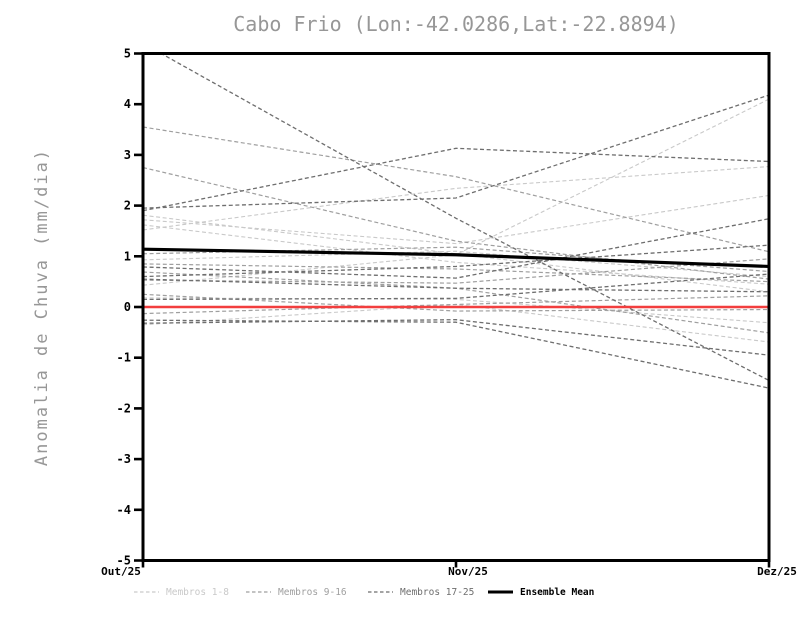 This screenshot has width=800, height=618. I want to click on legend-item-members-17-25: Membros 17-25, so click(420, 592).